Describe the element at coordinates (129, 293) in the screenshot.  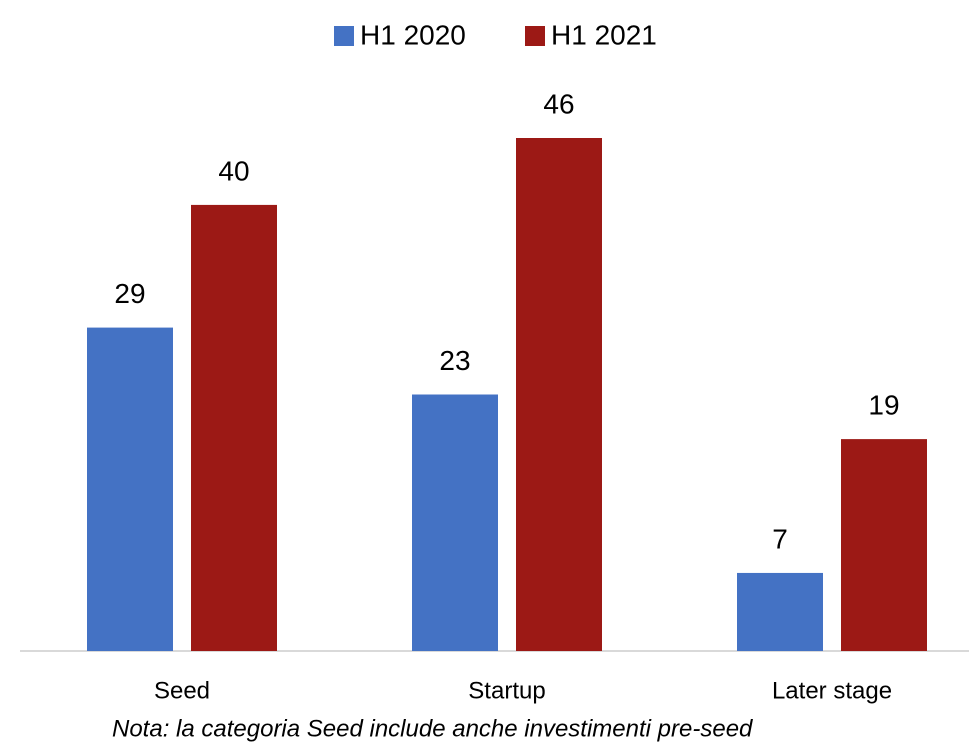
I see `data-label: 29` at that location.